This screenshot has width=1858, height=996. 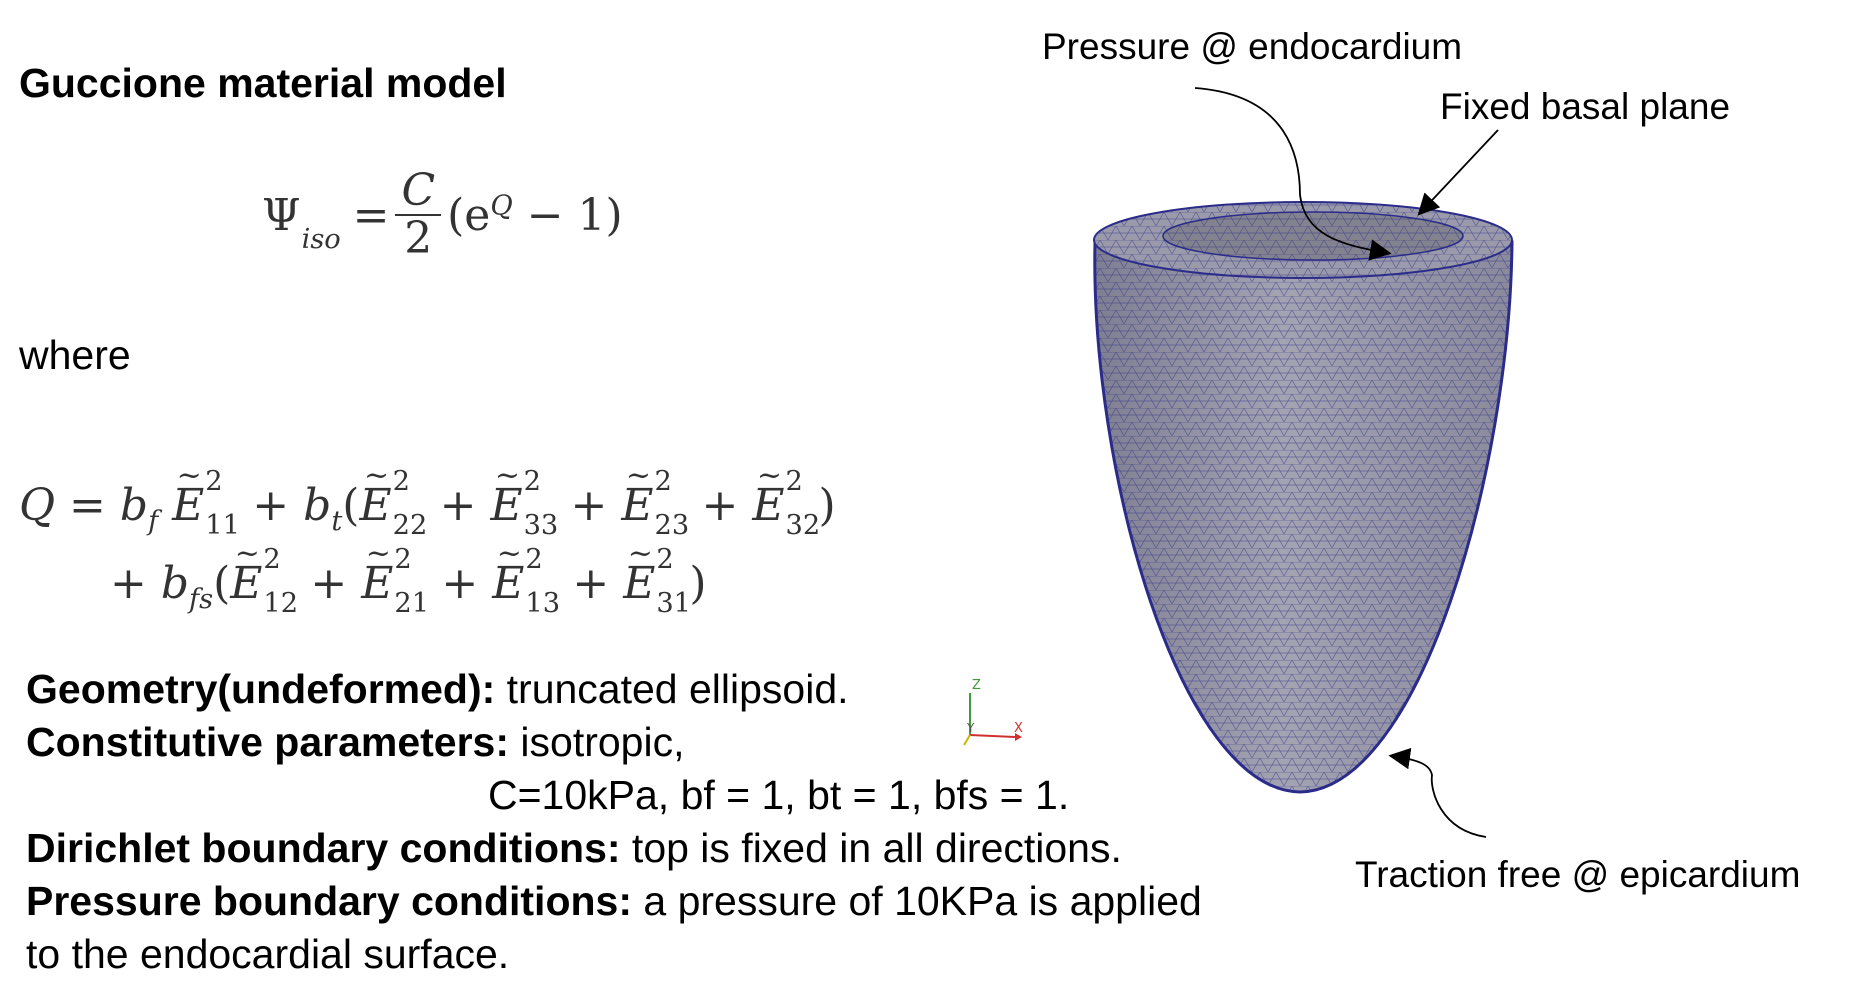 I want to click on e31-sq: 2, so click(x=665, y=559).